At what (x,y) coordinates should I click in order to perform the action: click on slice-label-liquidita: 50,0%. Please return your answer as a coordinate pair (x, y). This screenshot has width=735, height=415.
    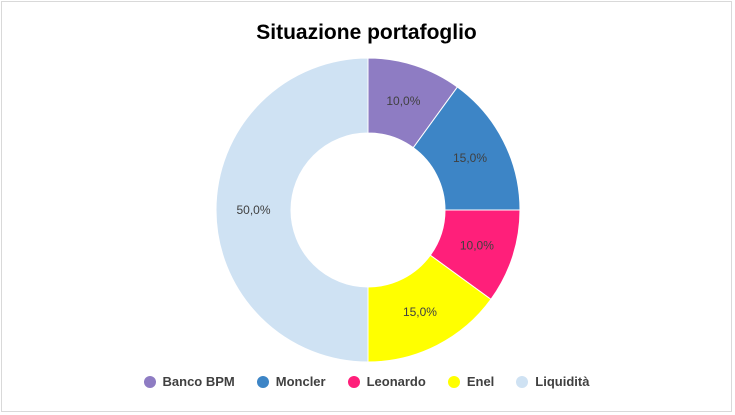
    Looking at the image, I should click on (253, 210).